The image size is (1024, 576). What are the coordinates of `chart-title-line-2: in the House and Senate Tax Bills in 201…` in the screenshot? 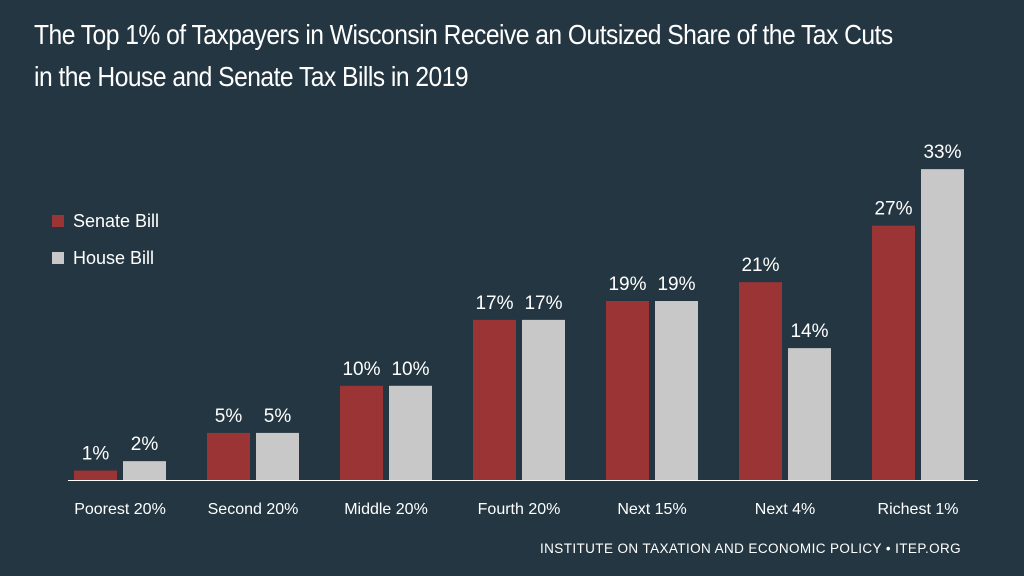 It's located at (251, 76).